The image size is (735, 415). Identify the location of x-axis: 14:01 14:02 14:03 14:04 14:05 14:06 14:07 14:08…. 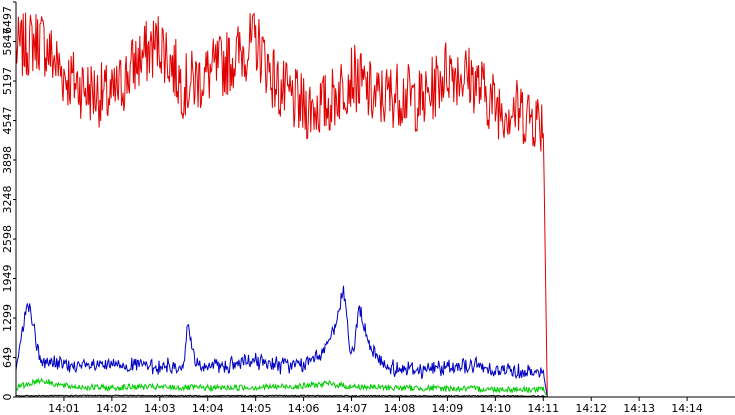
(375, 405).